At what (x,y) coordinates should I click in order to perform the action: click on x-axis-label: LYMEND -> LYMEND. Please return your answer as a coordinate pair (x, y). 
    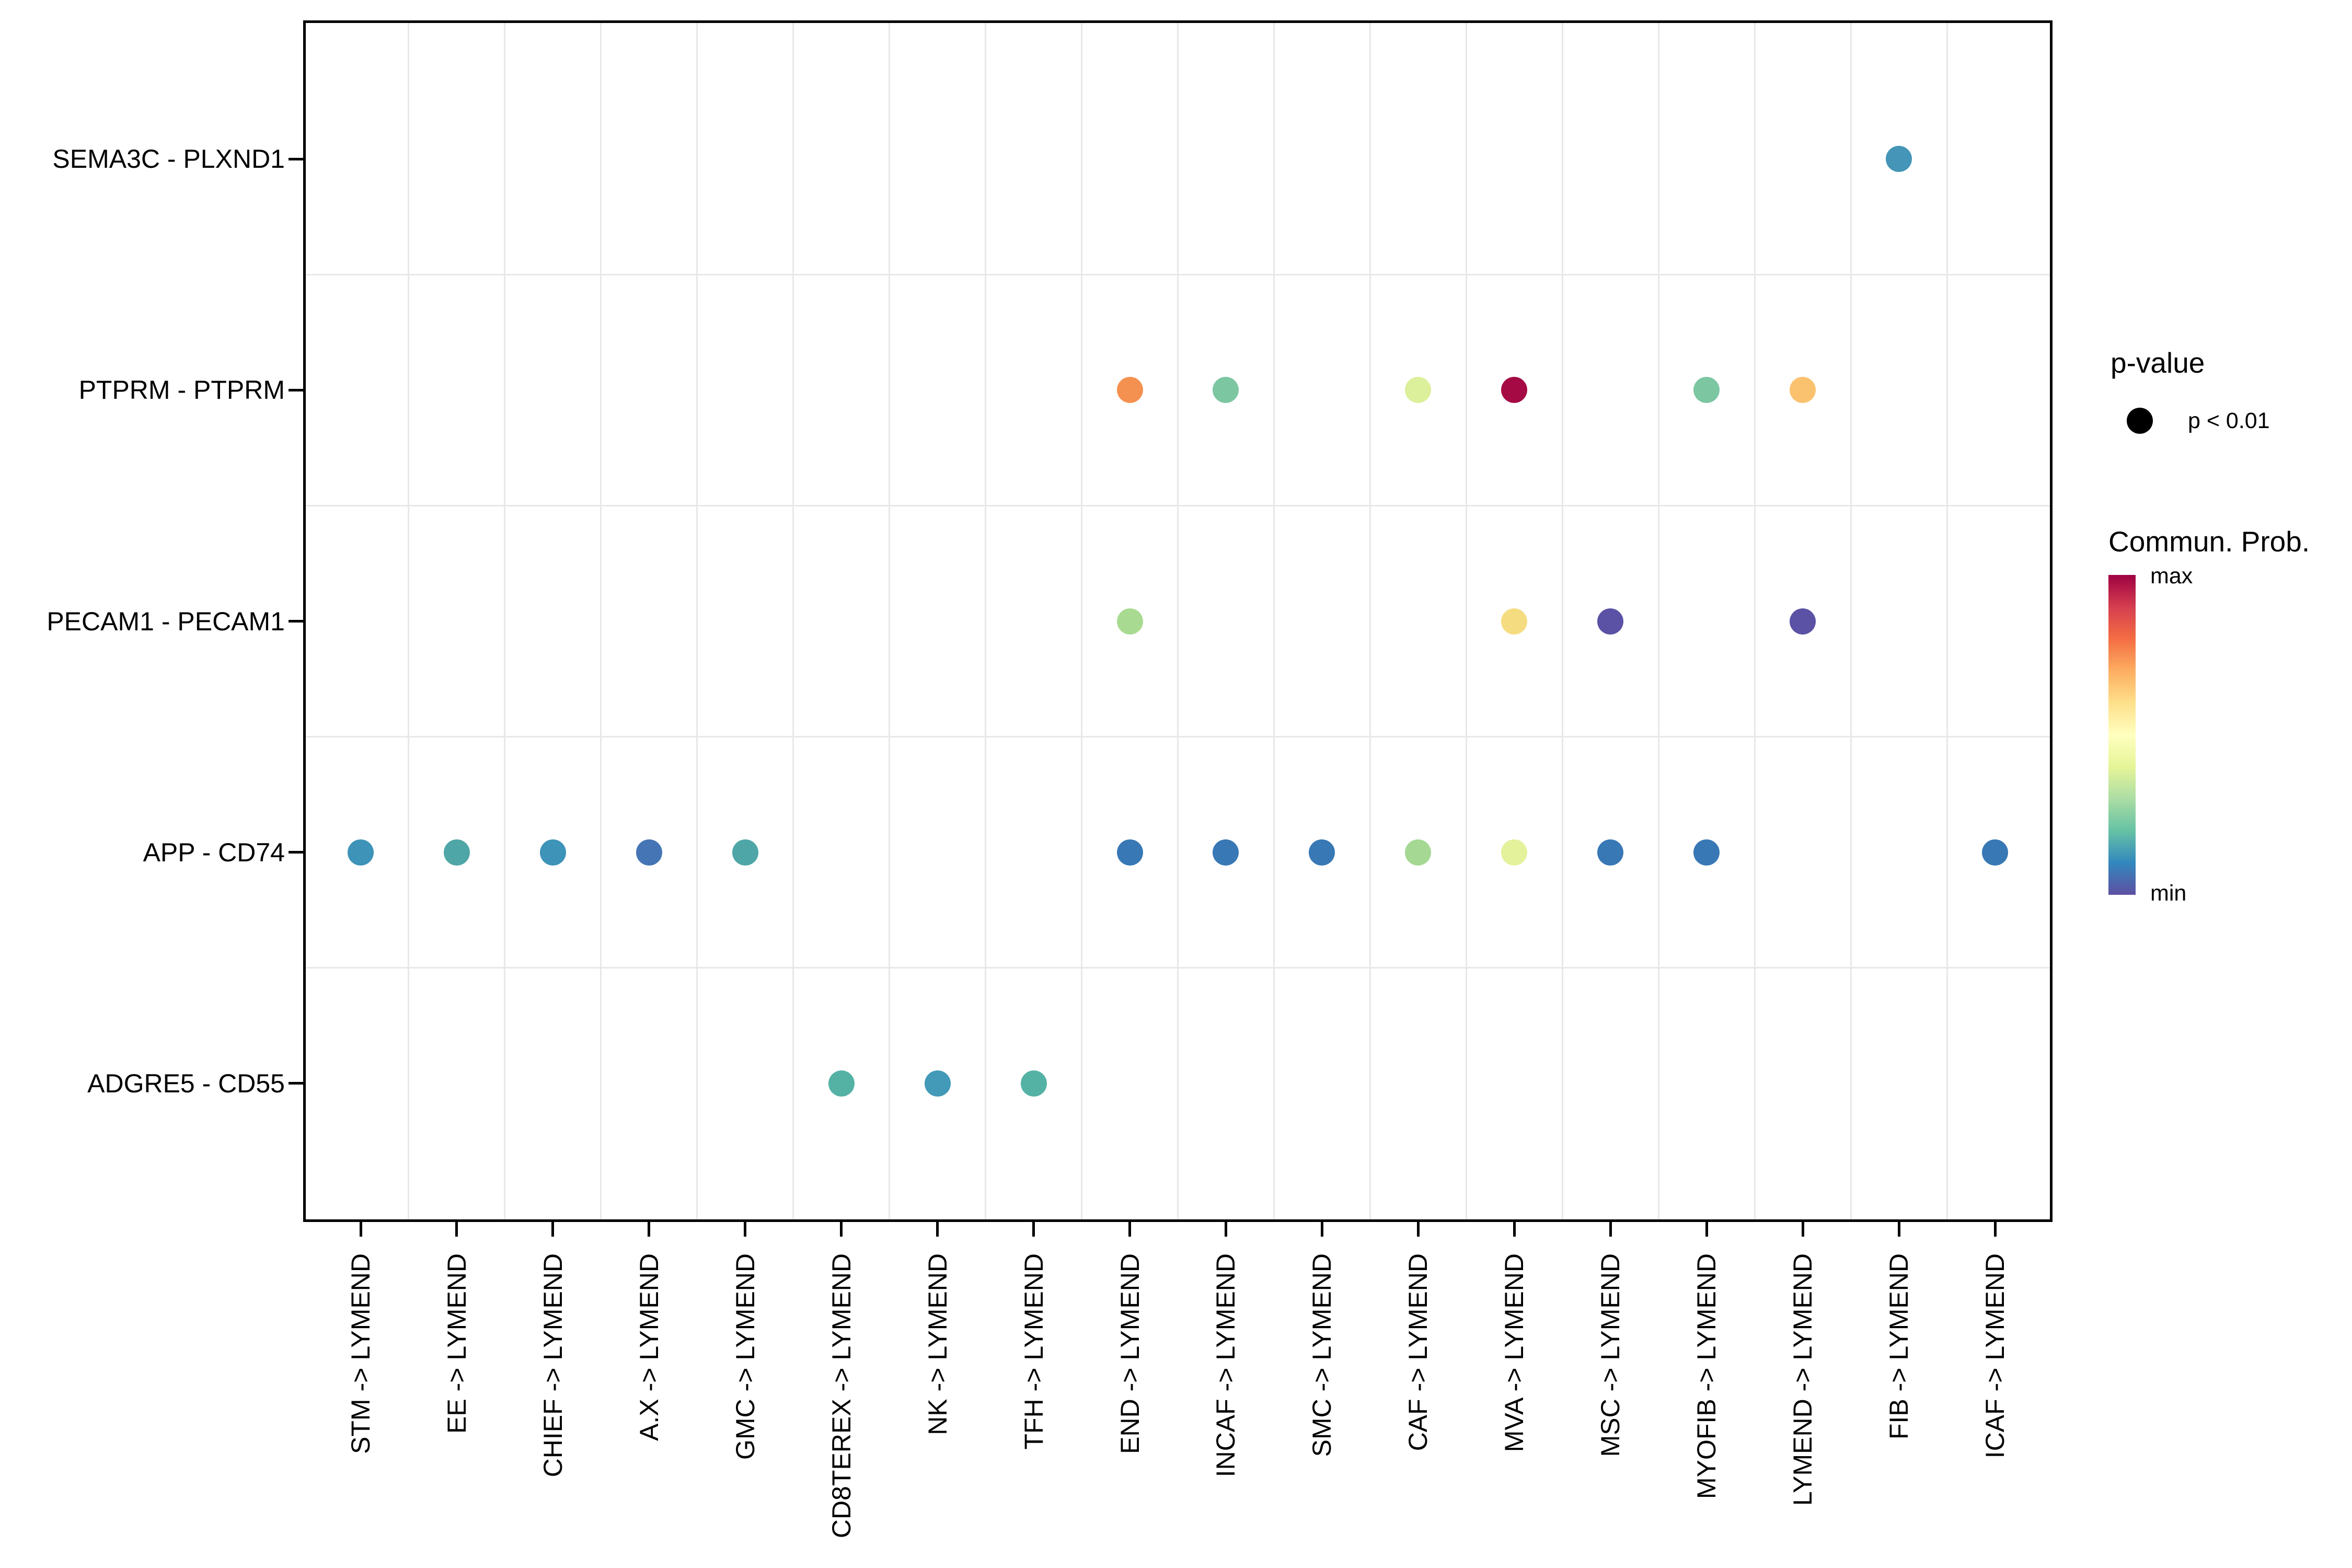
    Looking at the image, I should click on (1803, 1379).